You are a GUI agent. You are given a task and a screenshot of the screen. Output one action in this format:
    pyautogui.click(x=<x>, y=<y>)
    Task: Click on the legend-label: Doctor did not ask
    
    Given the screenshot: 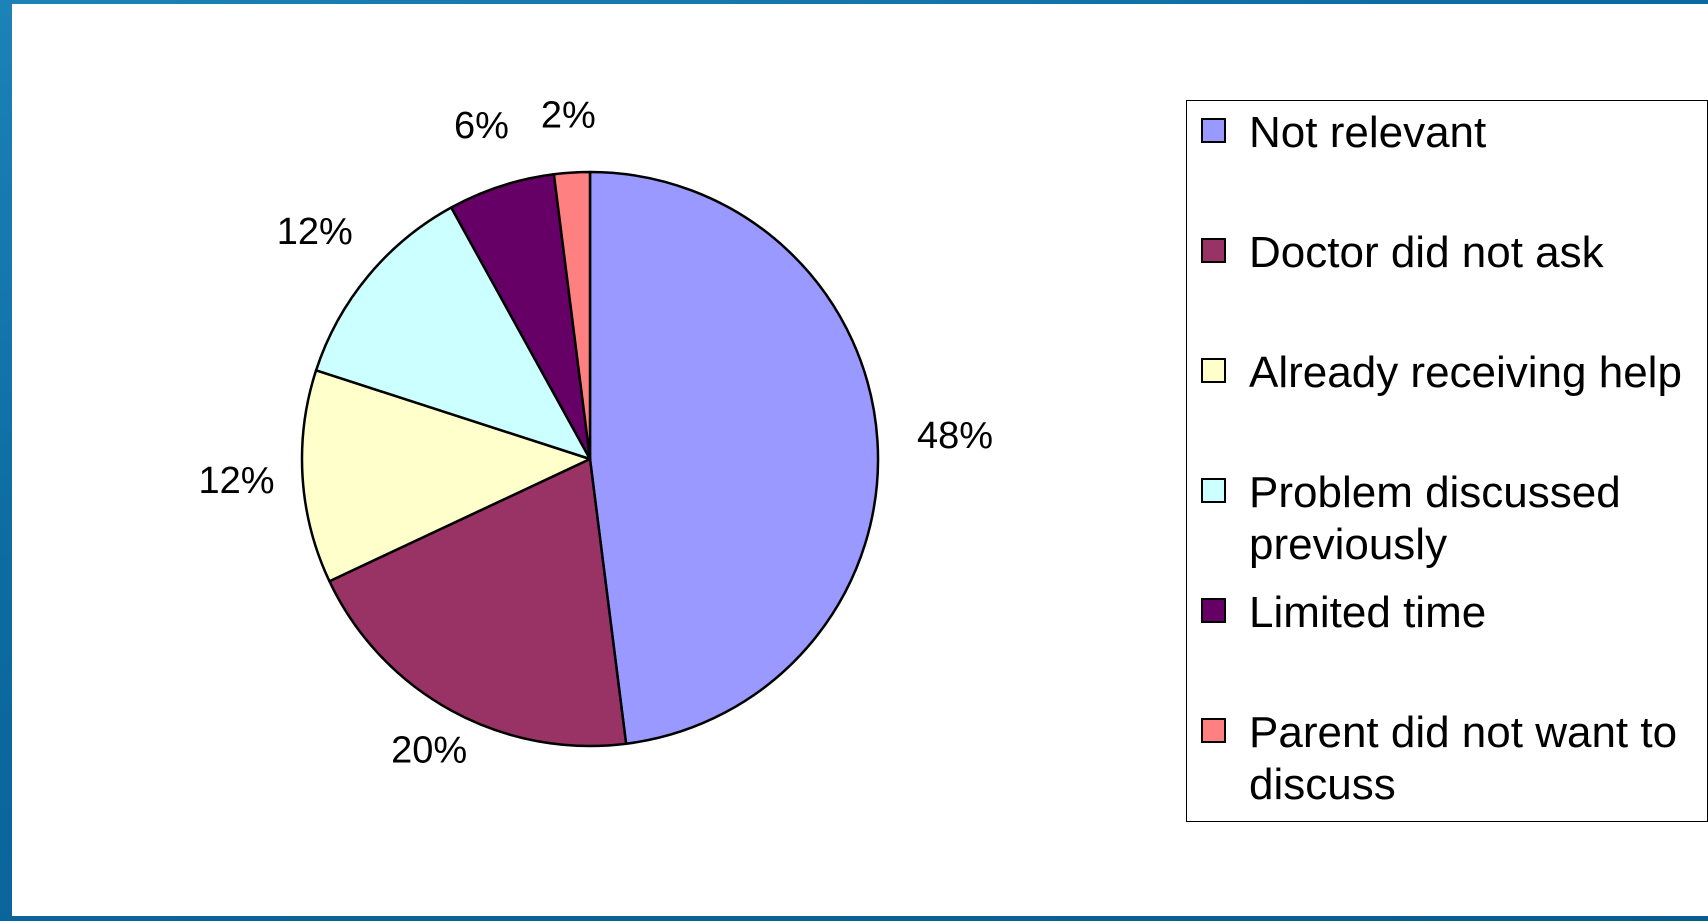 What is the action you would take?
    pyautogui.click(x=1426, y=252)
    